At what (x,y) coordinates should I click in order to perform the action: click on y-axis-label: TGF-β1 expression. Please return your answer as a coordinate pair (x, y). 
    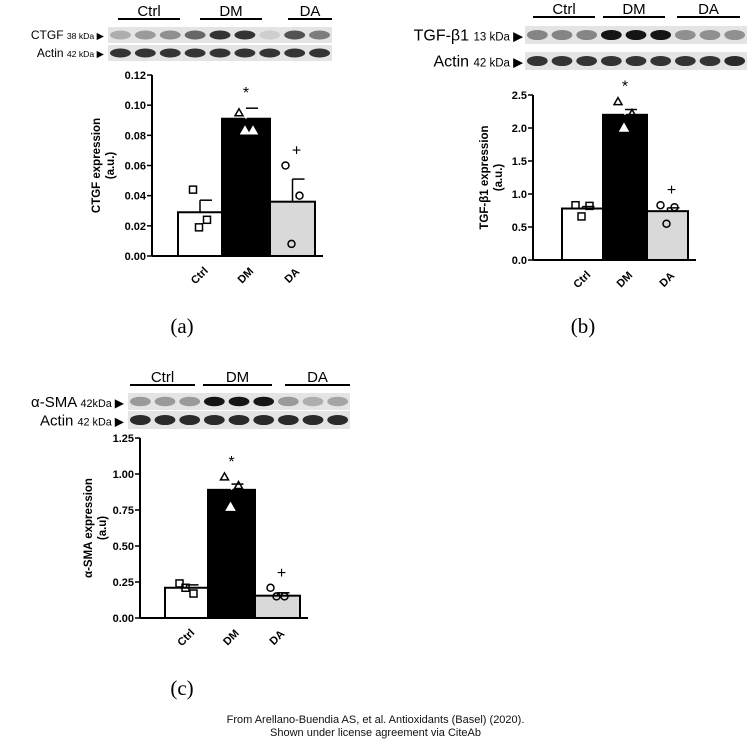
    Looking at the image, I should click on (485, 177).